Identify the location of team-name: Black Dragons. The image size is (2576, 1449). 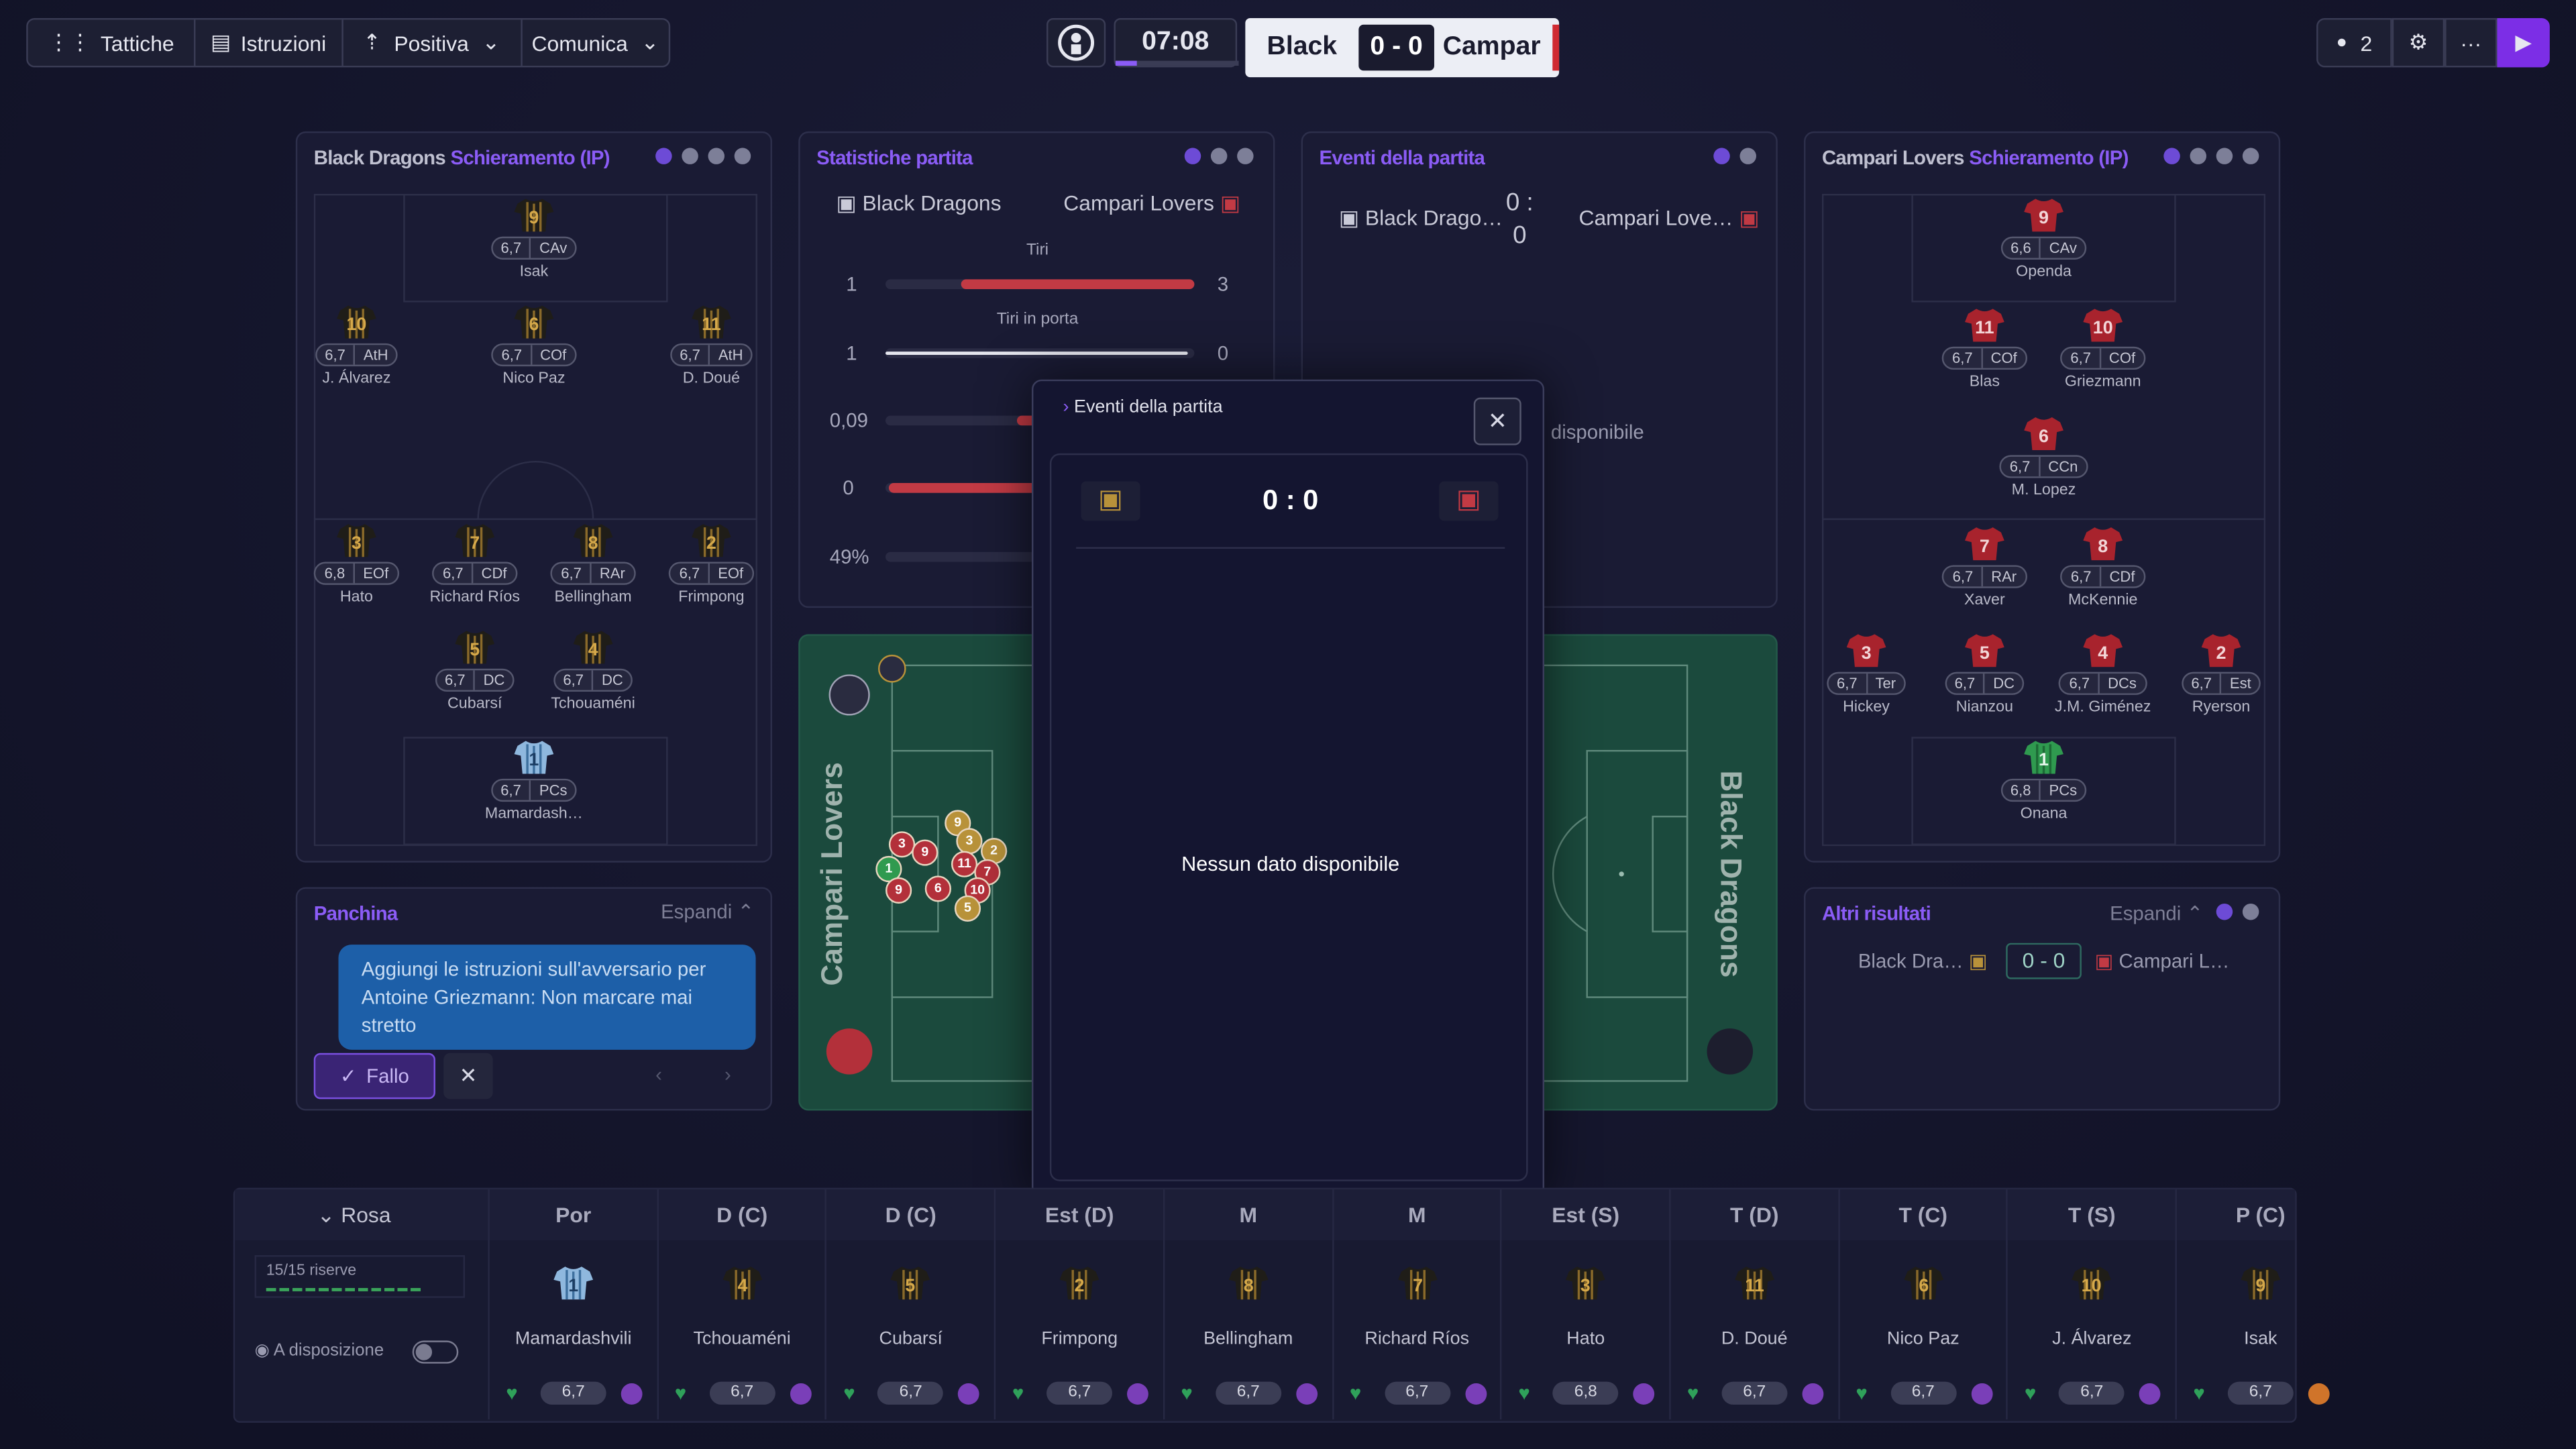
(932, 203).